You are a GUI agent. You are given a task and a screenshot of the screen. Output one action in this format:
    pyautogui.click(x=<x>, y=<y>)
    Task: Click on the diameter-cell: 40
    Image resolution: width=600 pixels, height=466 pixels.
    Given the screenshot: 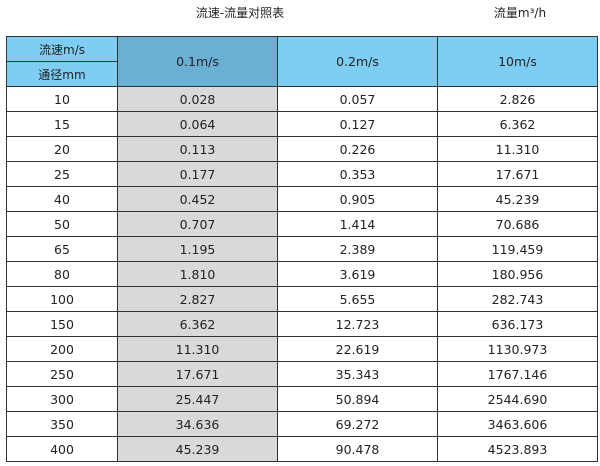 What is the action you would take?
    pyautogui.click(x=62, y=199)
    